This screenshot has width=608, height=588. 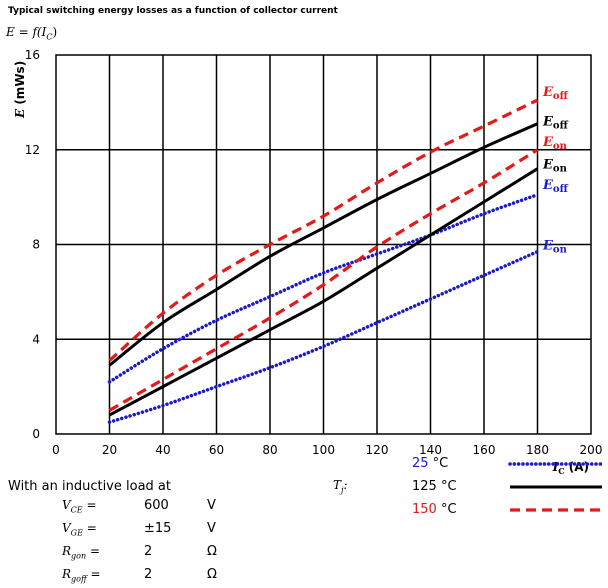 I want to click on y-tick-label: 4, so click(x=36, y=339).